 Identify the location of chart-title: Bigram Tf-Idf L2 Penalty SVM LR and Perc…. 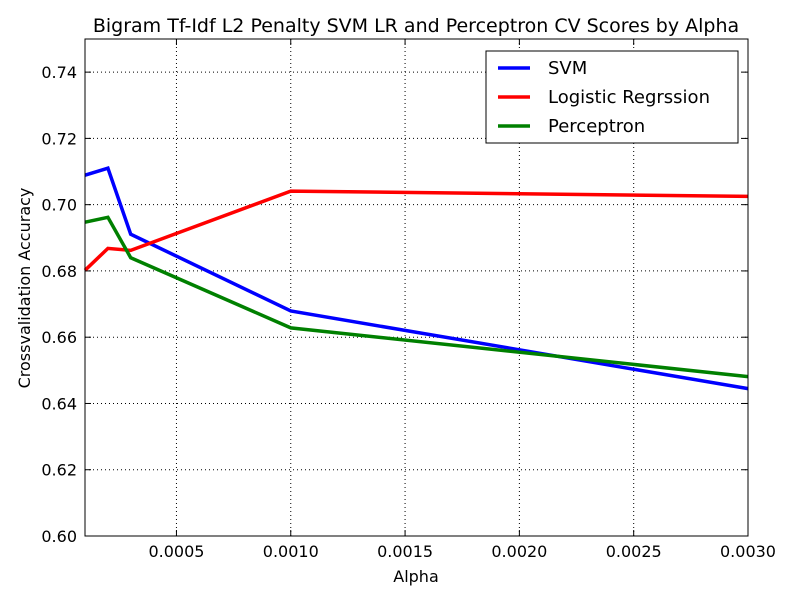
(416, 26).